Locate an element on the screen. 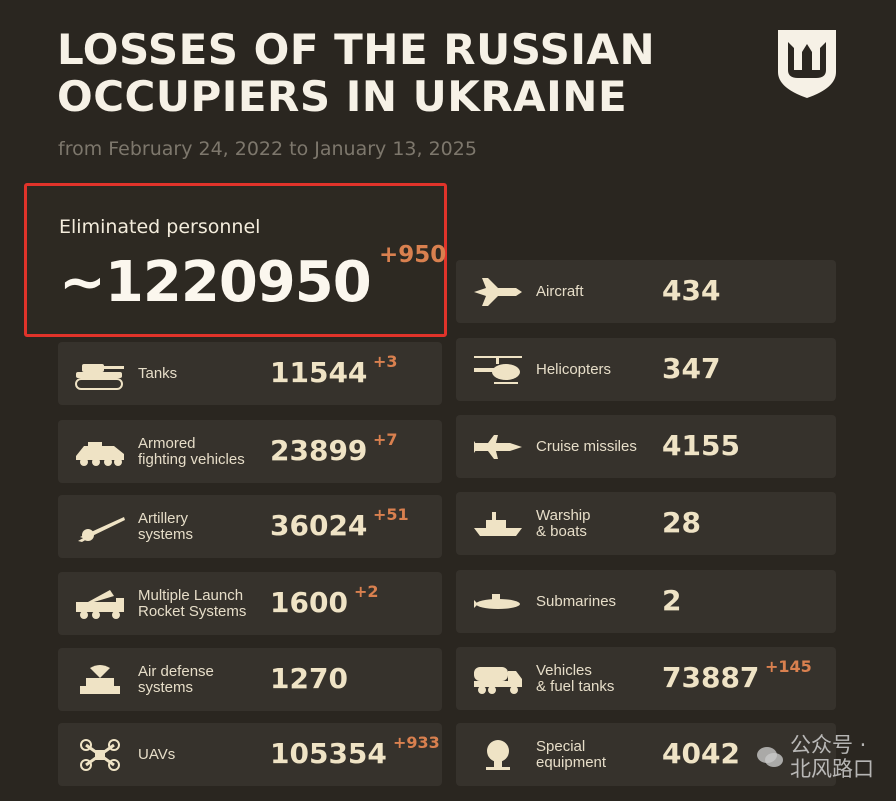 This screenshot has width=896, height=801. stat-value: 4155 is located at coordinates (701, 445).